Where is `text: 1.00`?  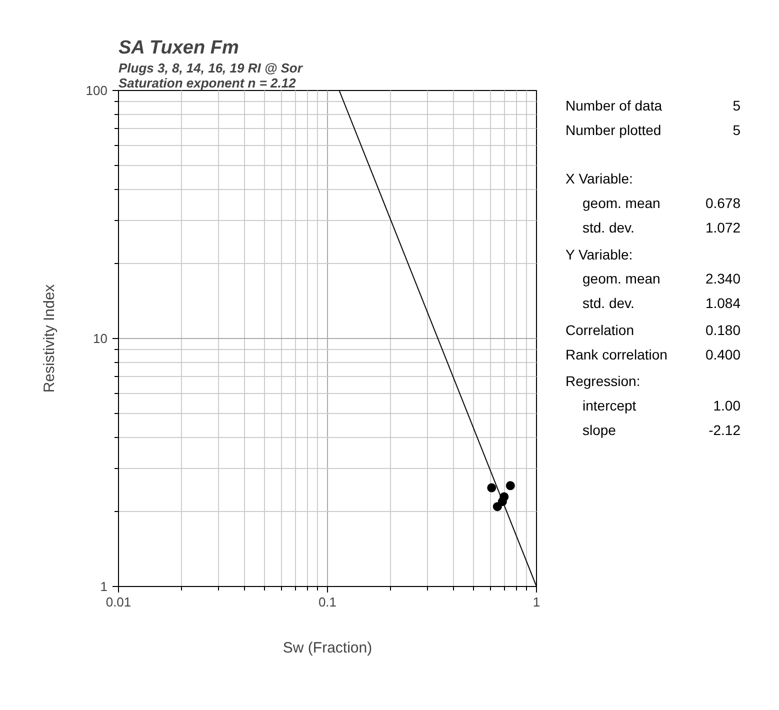
text: 1.00 is located at coordinates (727, 406).